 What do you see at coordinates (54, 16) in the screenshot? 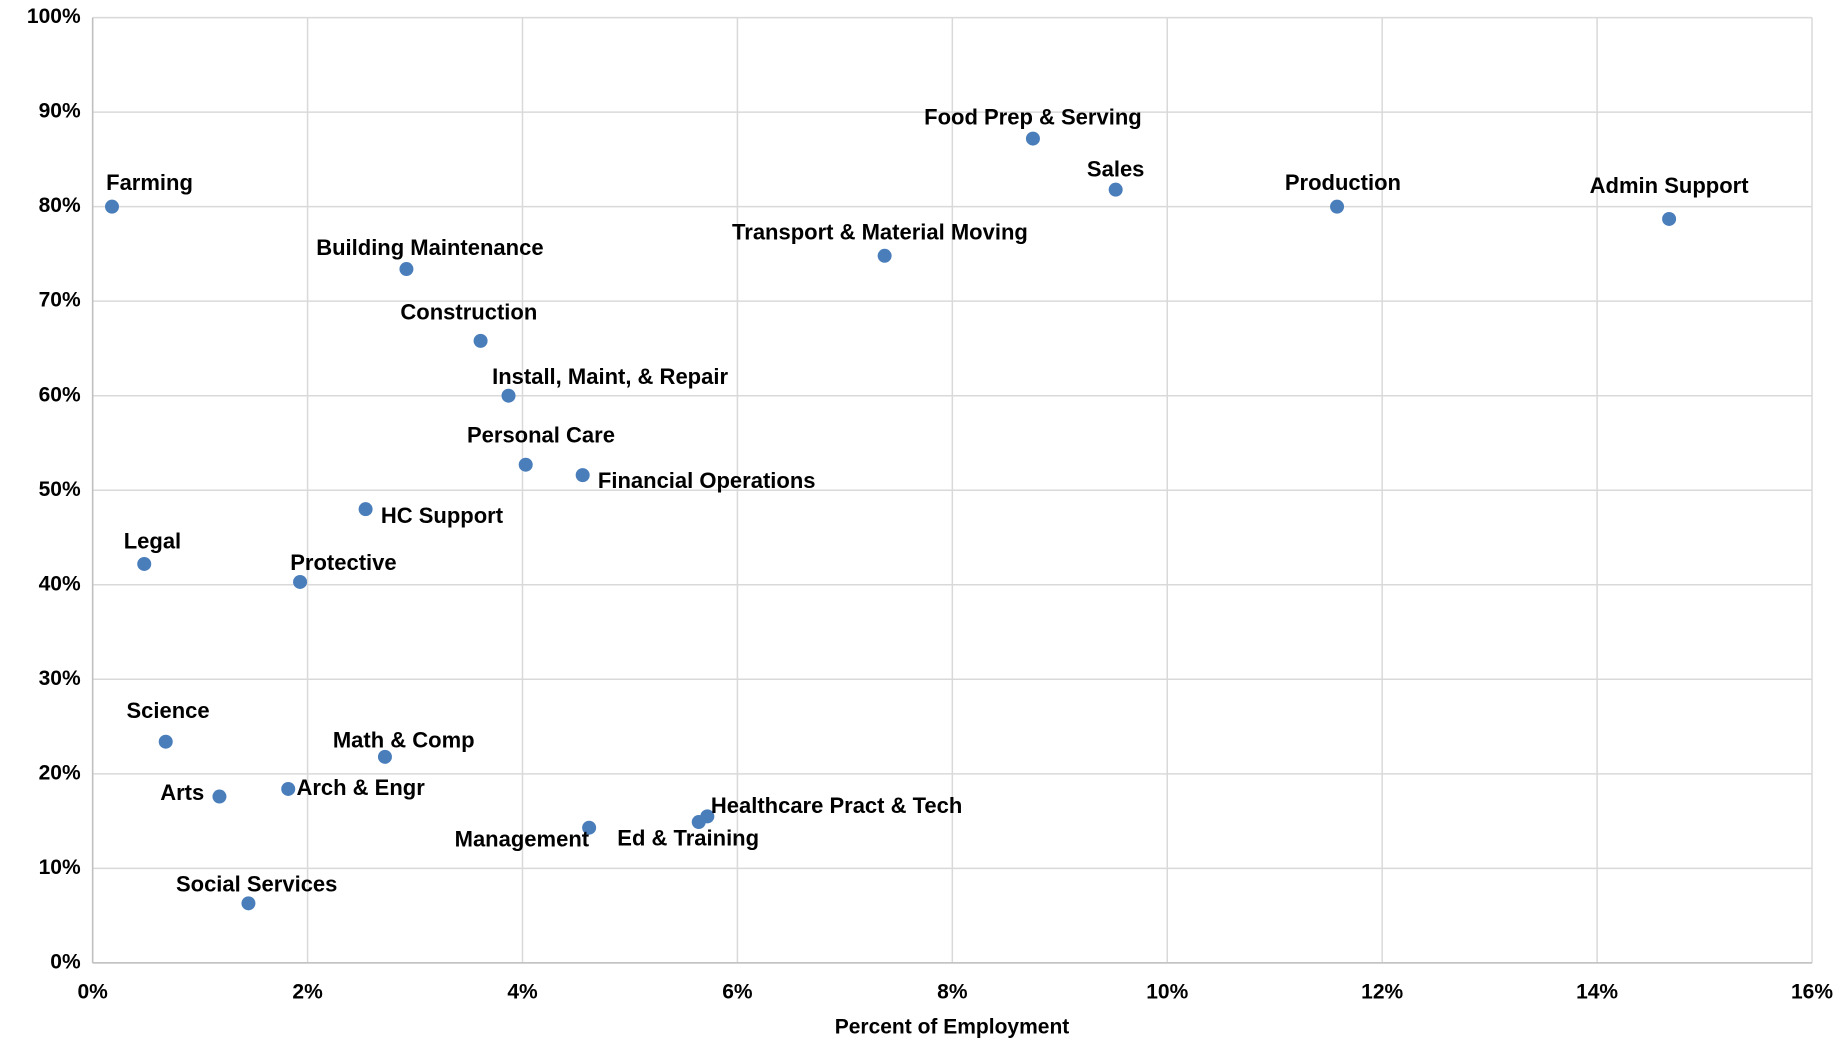
I see `y-tick-label: 100%` at bounding box center [54, 16].